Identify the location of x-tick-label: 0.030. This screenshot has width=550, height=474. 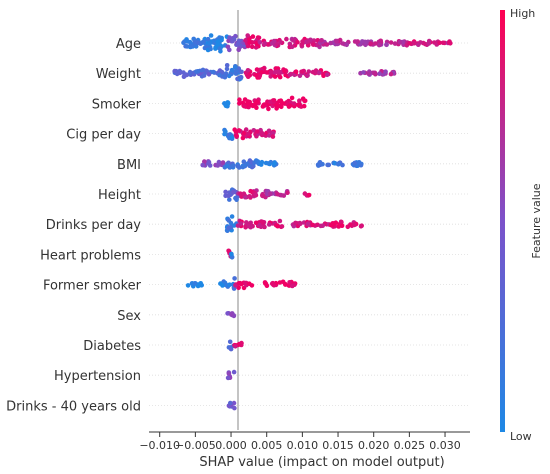
(445, 445).